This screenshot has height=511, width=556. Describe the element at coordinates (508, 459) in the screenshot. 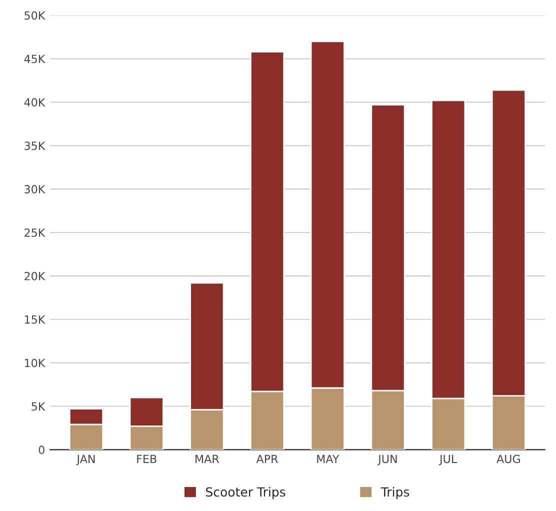

I see `x-tick-label: AUG` at that location.